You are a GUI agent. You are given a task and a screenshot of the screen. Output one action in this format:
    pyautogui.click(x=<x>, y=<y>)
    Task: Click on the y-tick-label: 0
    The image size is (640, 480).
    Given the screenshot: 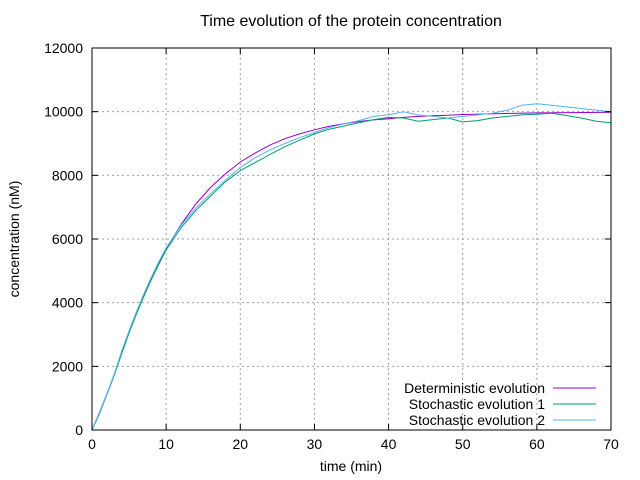 What is the action you would take?
    pyautogui.click(x=79, y=430)
    